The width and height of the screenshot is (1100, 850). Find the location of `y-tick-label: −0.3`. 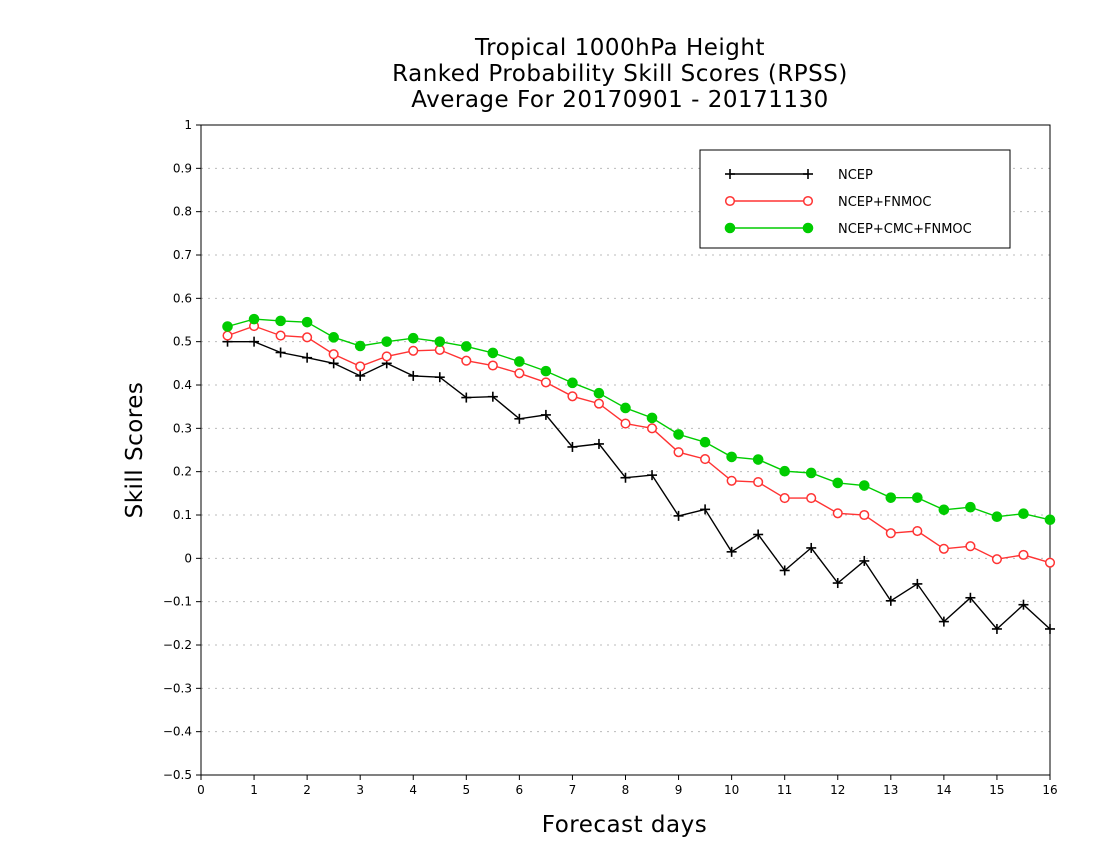

y-tick-label: −0.3 is located at coordinates (177, 688).